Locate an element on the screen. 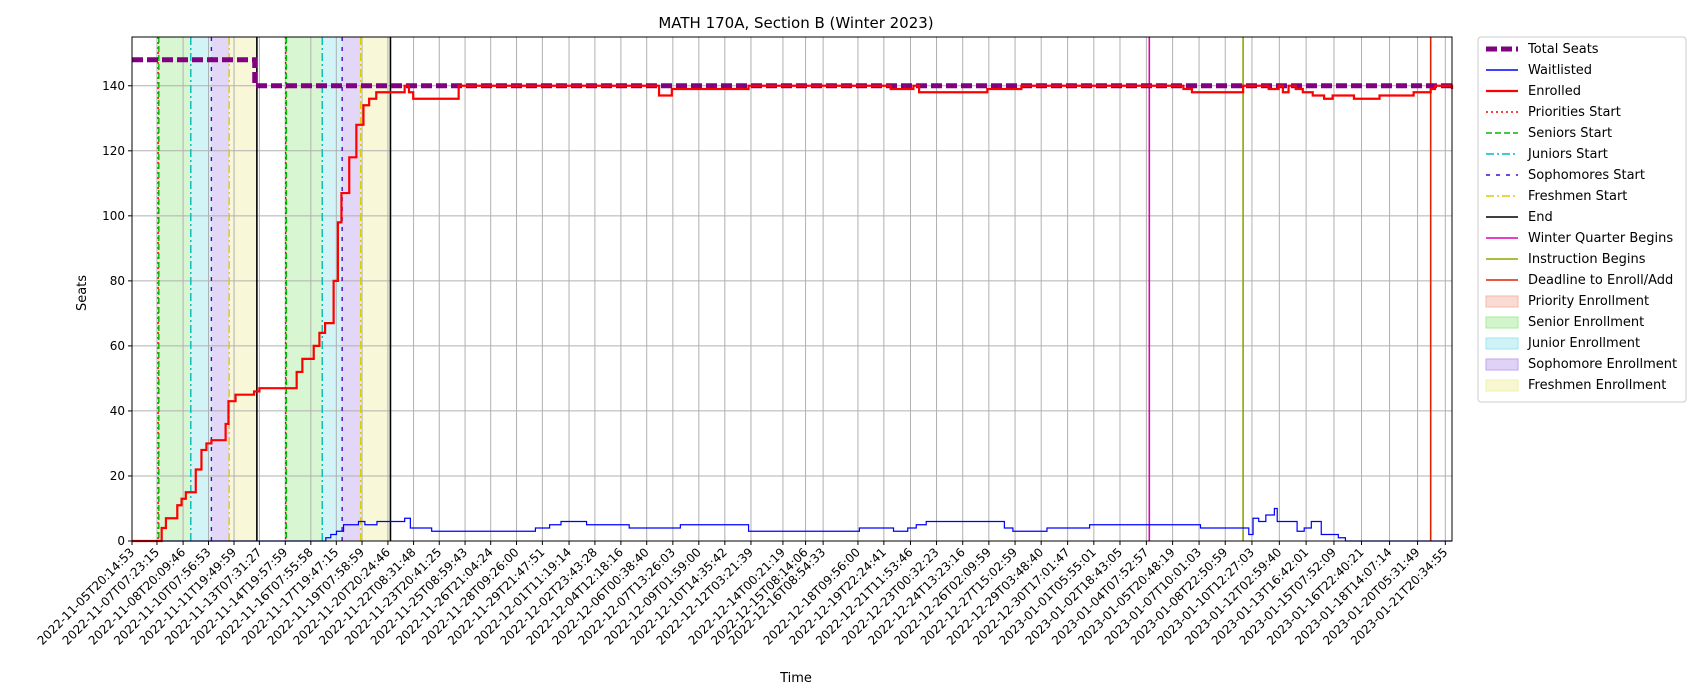 The width and height of the screenshot is (1700, 700). legend-box is located at coordinates (1582, 219).